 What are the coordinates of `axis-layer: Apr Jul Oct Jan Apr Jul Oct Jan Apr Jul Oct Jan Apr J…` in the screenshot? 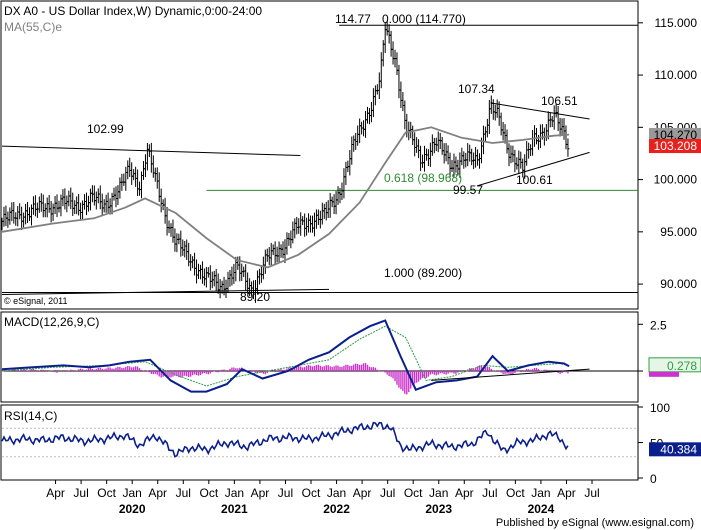 It's located at (323, 498).